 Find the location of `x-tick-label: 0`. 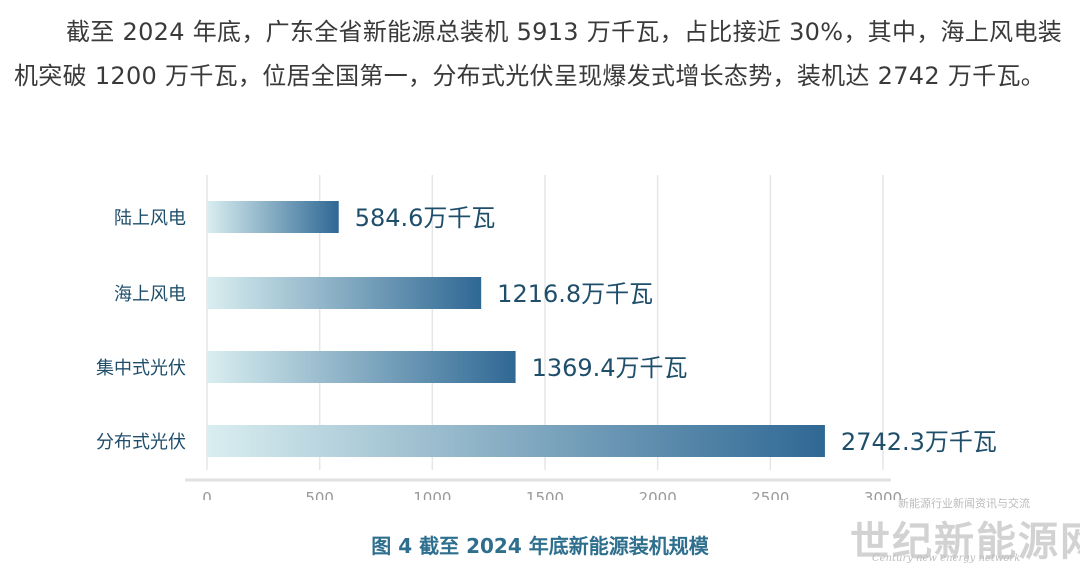

x-tick-label: 0 is located at coordinates (207, 494).